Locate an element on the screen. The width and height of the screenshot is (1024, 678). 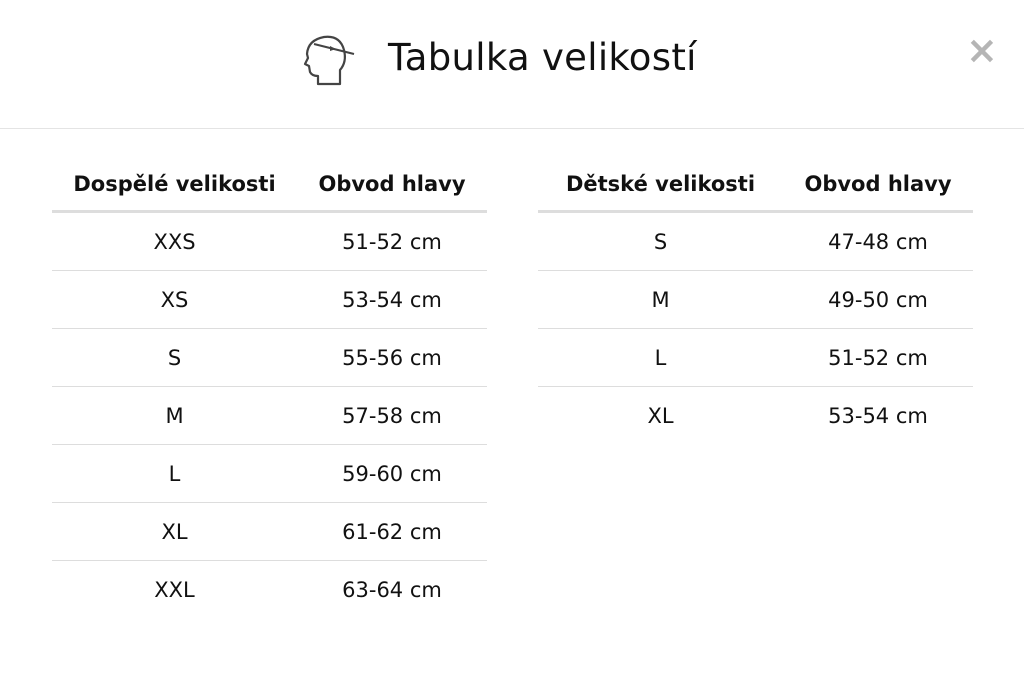
table-row: M 57-58 cm is located at coordinates (269, 415).